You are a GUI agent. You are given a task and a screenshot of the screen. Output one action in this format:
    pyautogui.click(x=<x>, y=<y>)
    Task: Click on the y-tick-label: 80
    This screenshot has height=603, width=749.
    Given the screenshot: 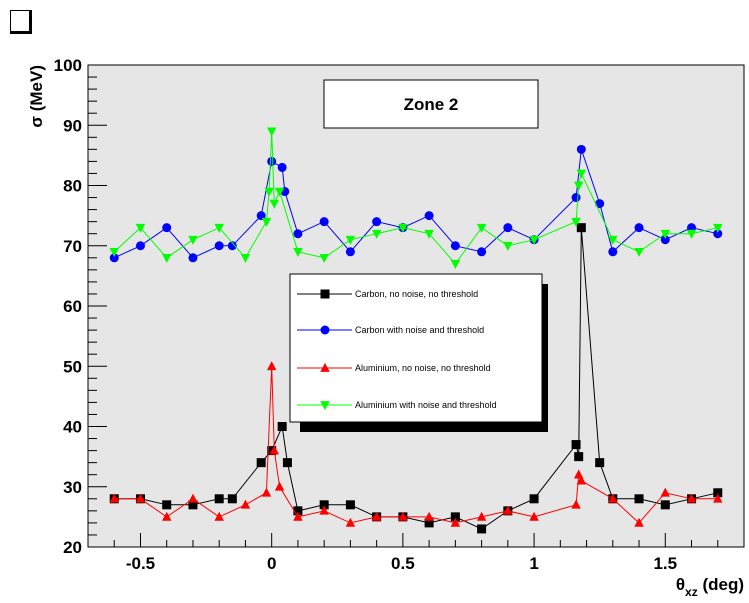 What is the action you would take?
    pyautogui.click(x=72, y=186)
    